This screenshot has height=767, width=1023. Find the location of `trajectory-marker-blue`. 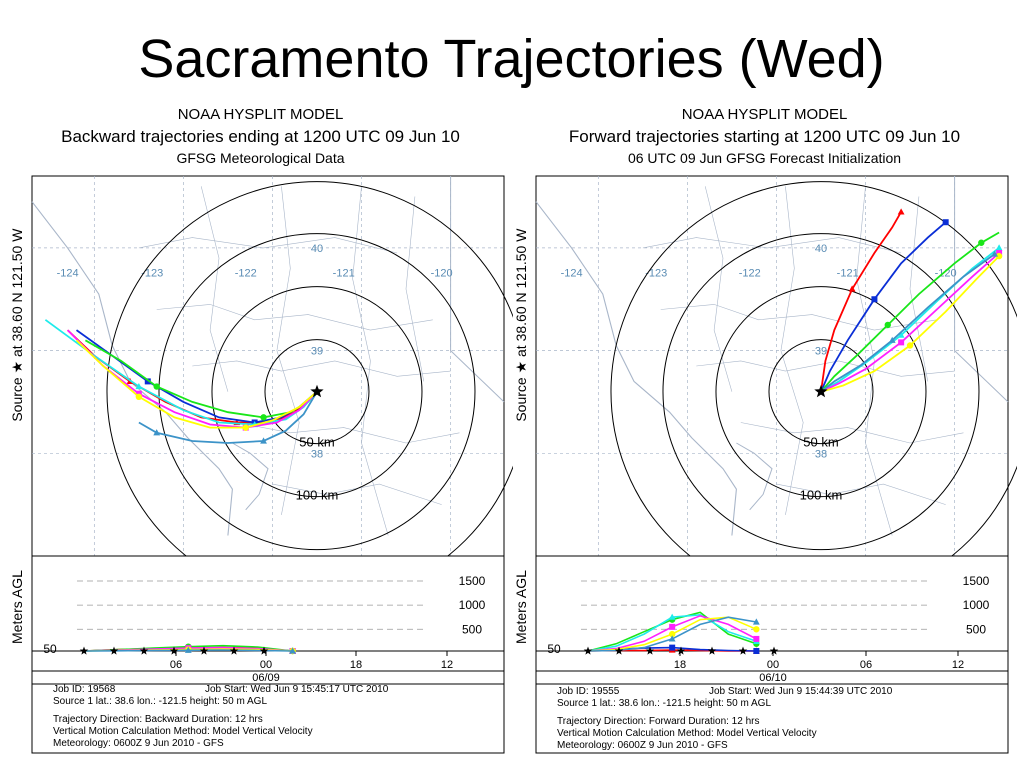

trajectory-marker-blue is located at coordinates (945, 222).